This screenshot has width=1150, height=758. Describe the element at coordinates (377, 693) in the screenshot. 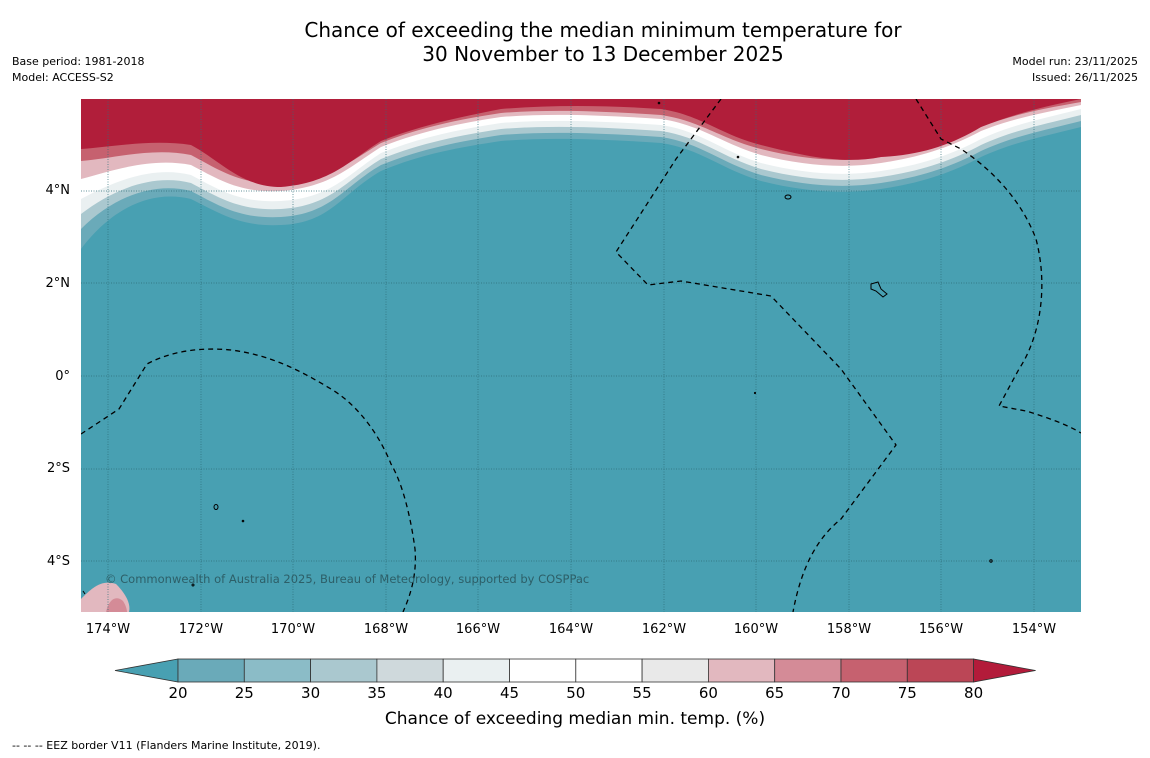

I see `colorbar-tick-label: 35` at that location.